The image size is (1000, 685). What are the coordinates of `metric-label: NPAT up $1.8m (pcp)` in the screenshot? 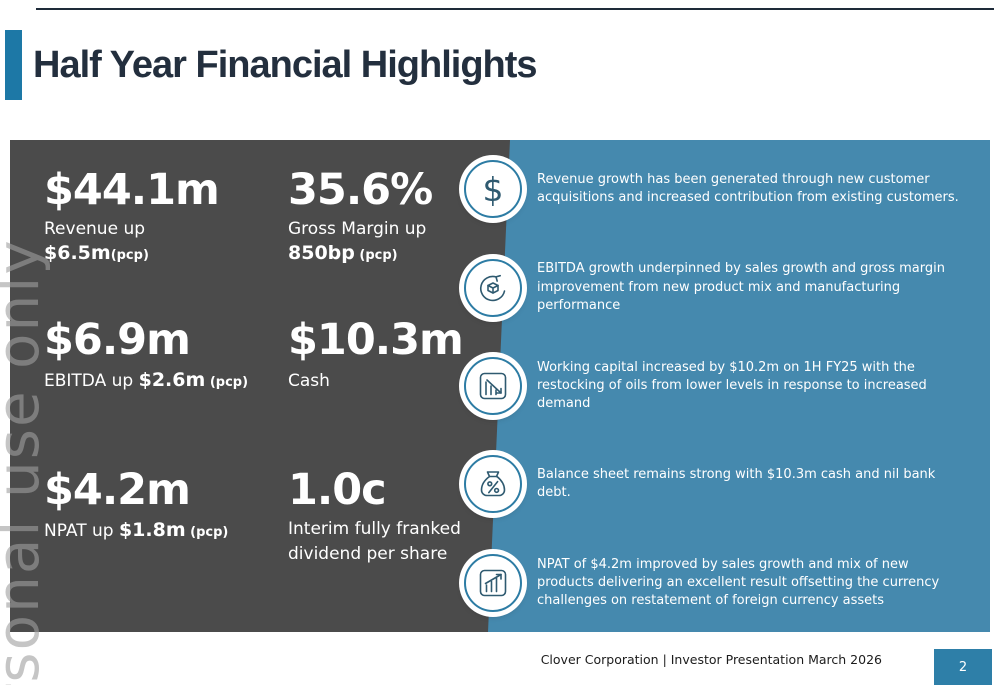 It's located at (146, 530).